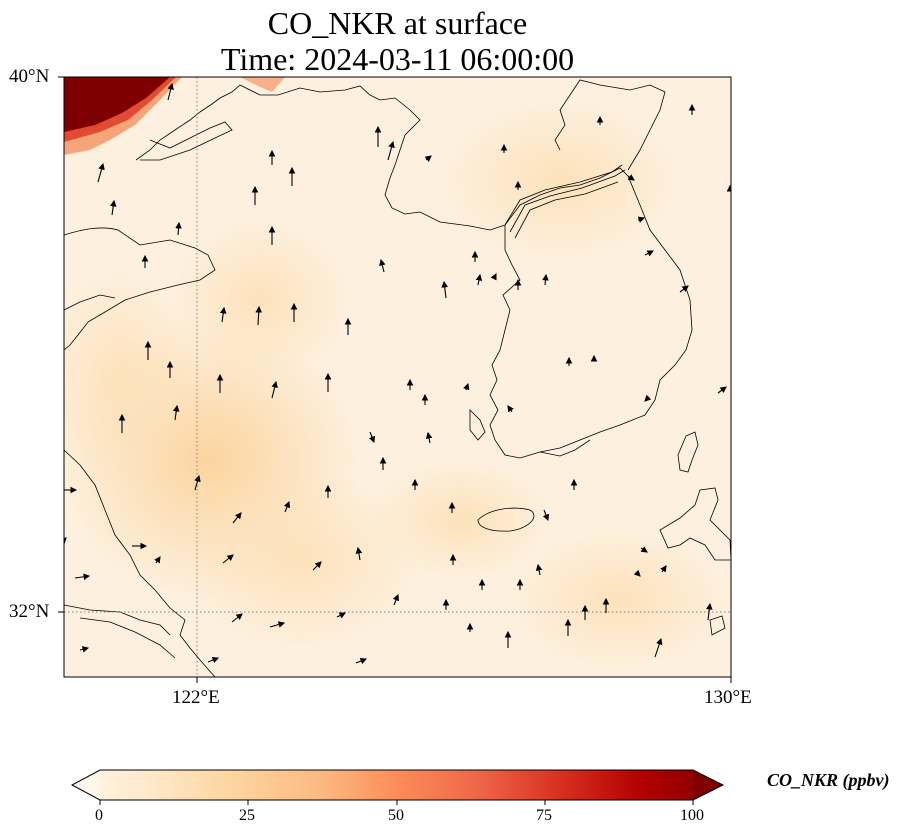  Describe the element at coordinates (692, 815) in the screenshot. I see `colorbar-tick-label: 100` at that location.